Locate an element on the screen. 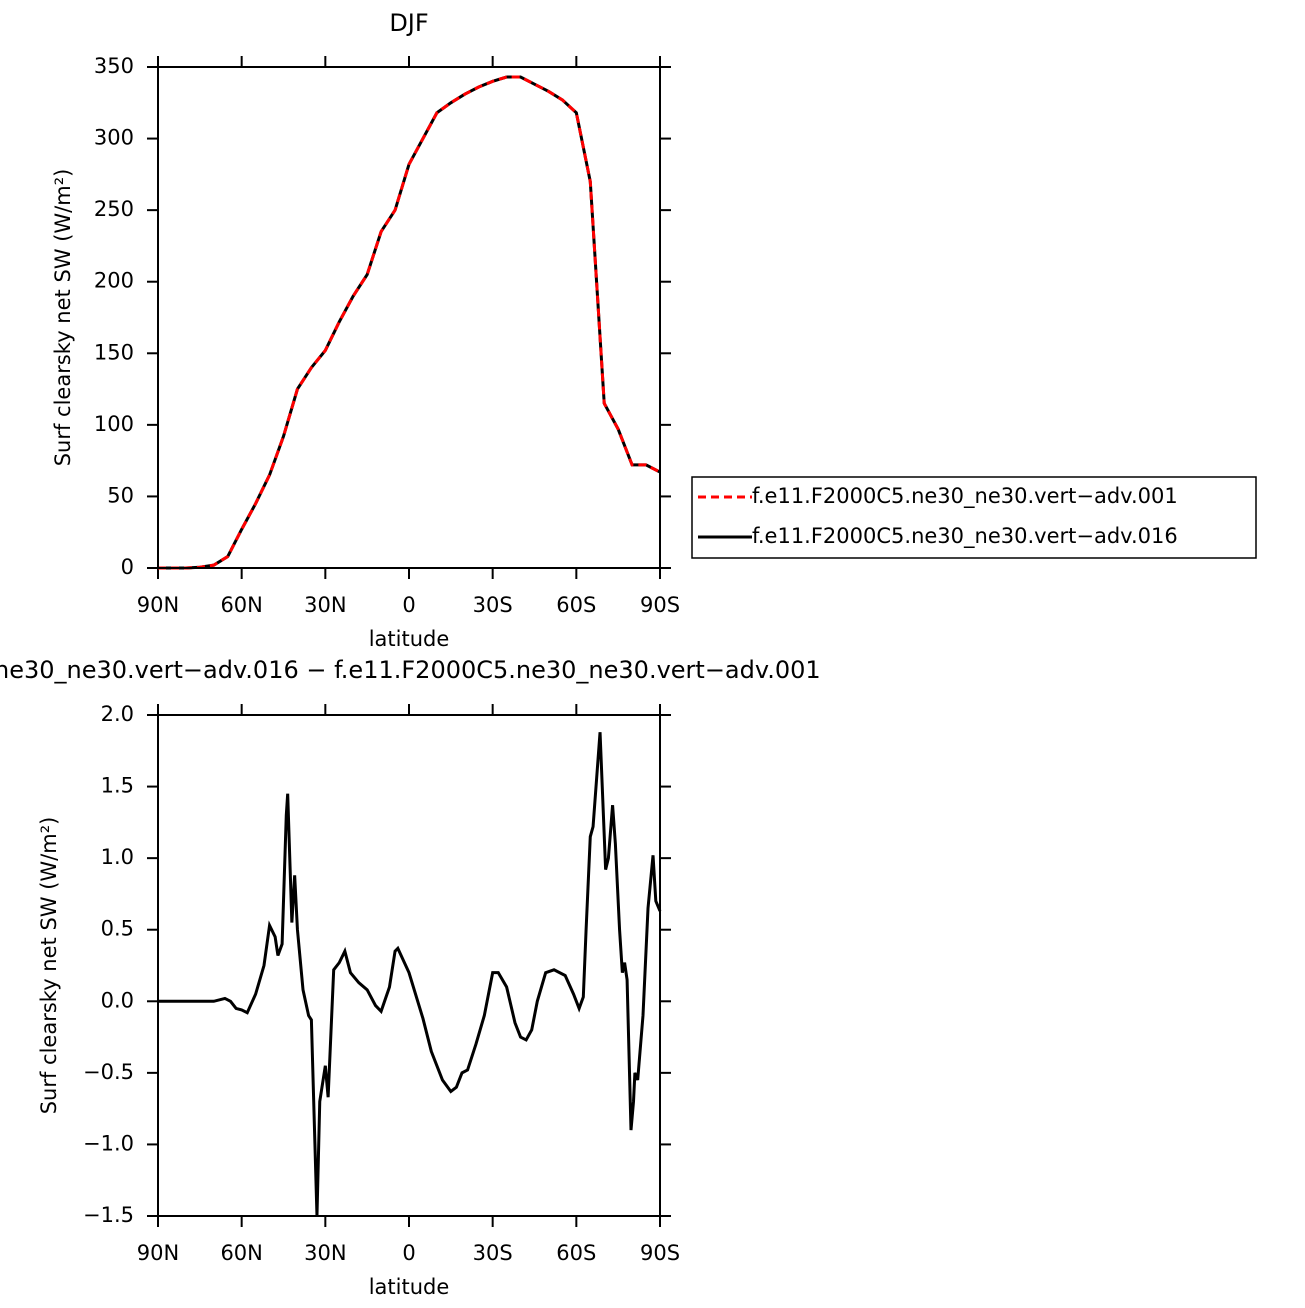 Image resolution: width=1305 pixels, height=1308 pixels. y-tick-label: 200 is located at coordinates (114, 281).